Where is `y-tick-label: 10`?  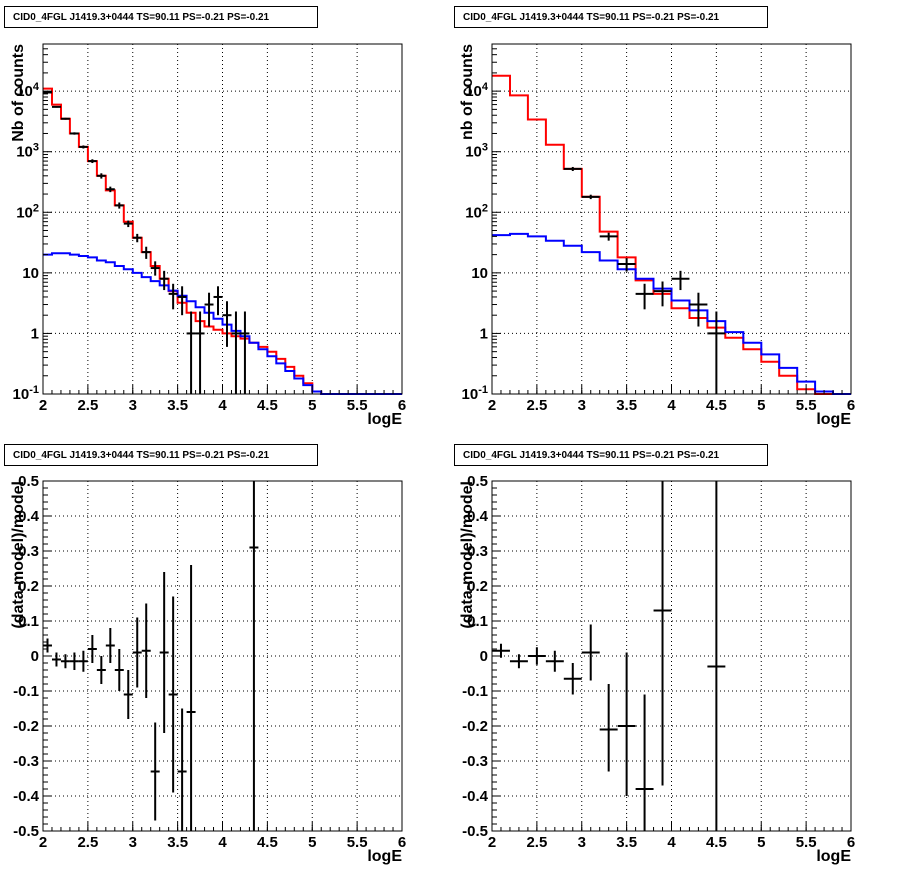 y-tick-label: 10 is located at coordinates (30, 273).